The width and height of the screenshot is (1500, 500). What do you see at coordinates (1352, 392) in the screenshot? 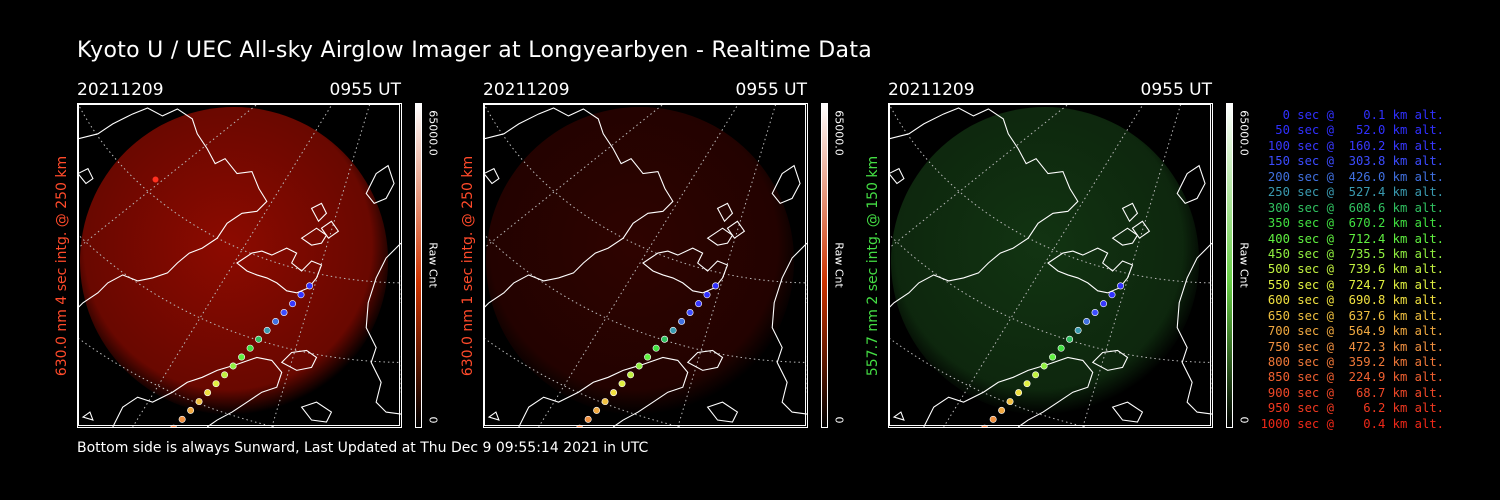
I see `legend-entry: 900 sec @ 68.7 km alt.` at bounding box center [1352, 392].